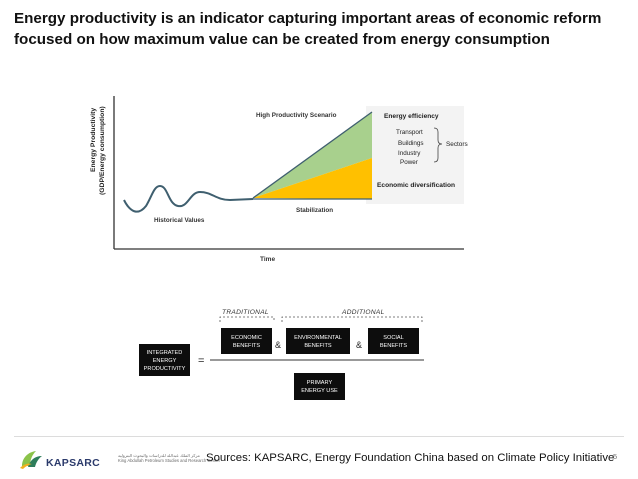 This screenshot has width=638, height=479. What do you see at coordinates (312, 178) in the screenshot?
I see `economic-diversification-area` at bounding box center [312, 178].